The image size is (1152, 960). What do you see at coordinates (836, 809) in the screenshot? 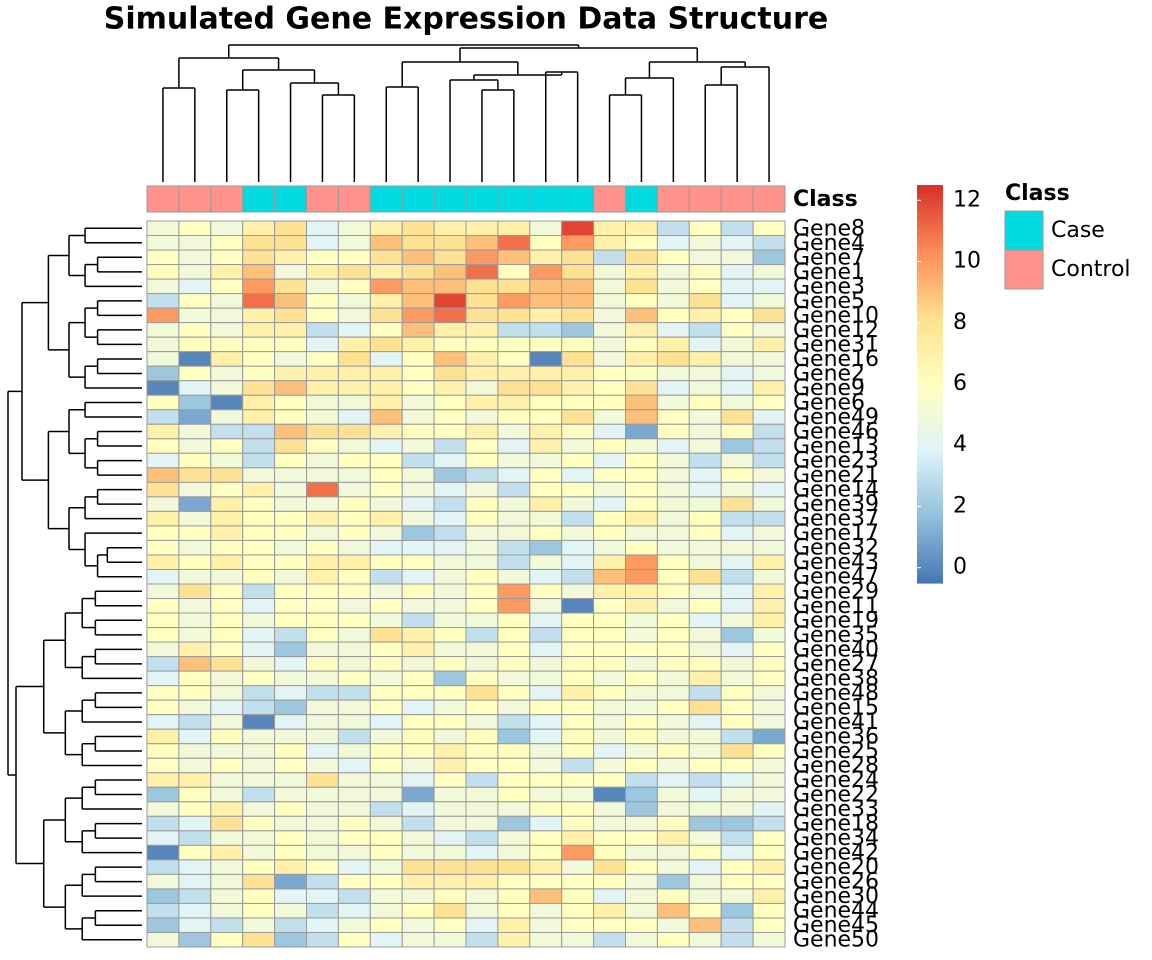
I see `row-label: Gene33` at bounding box center [836, 809].